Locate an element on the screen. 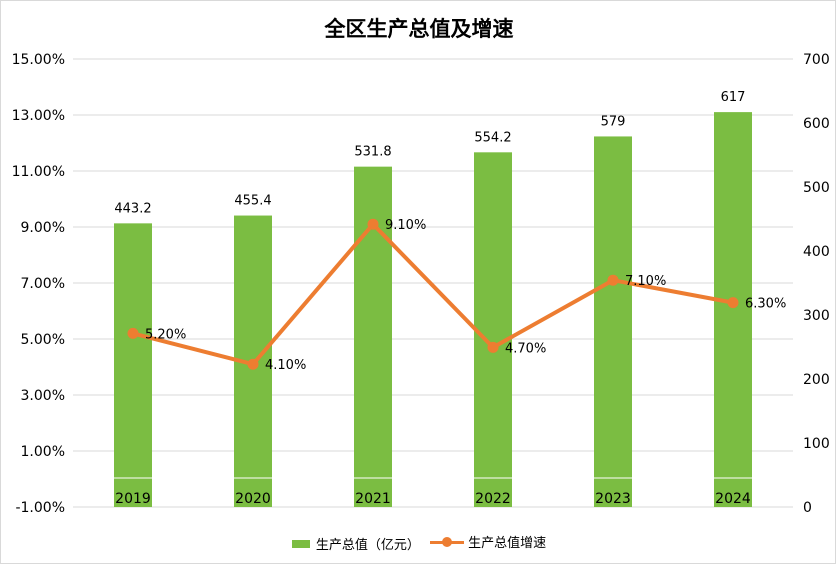  legend-bar-swatch is located at coordinates (300, 543).